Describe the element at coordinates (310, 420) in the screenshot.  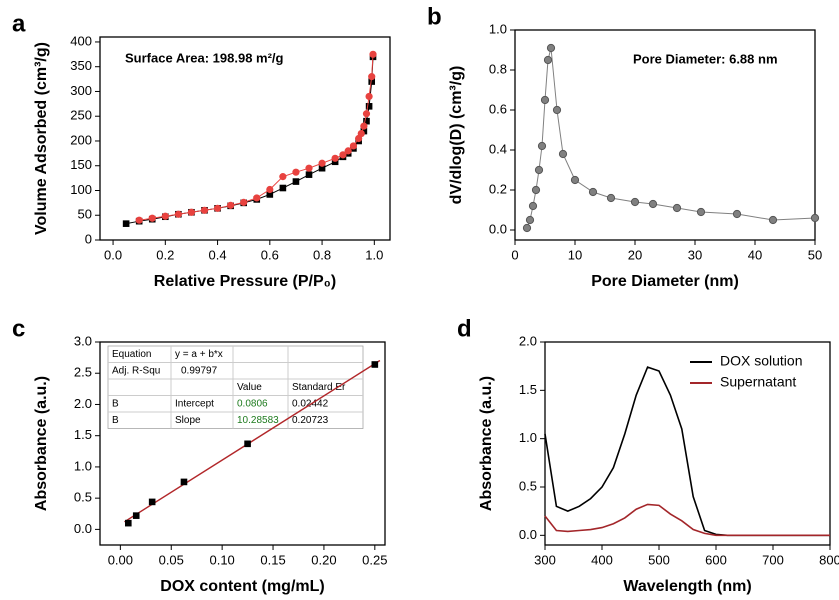
I see `table-cell: 0.20723` at that location.